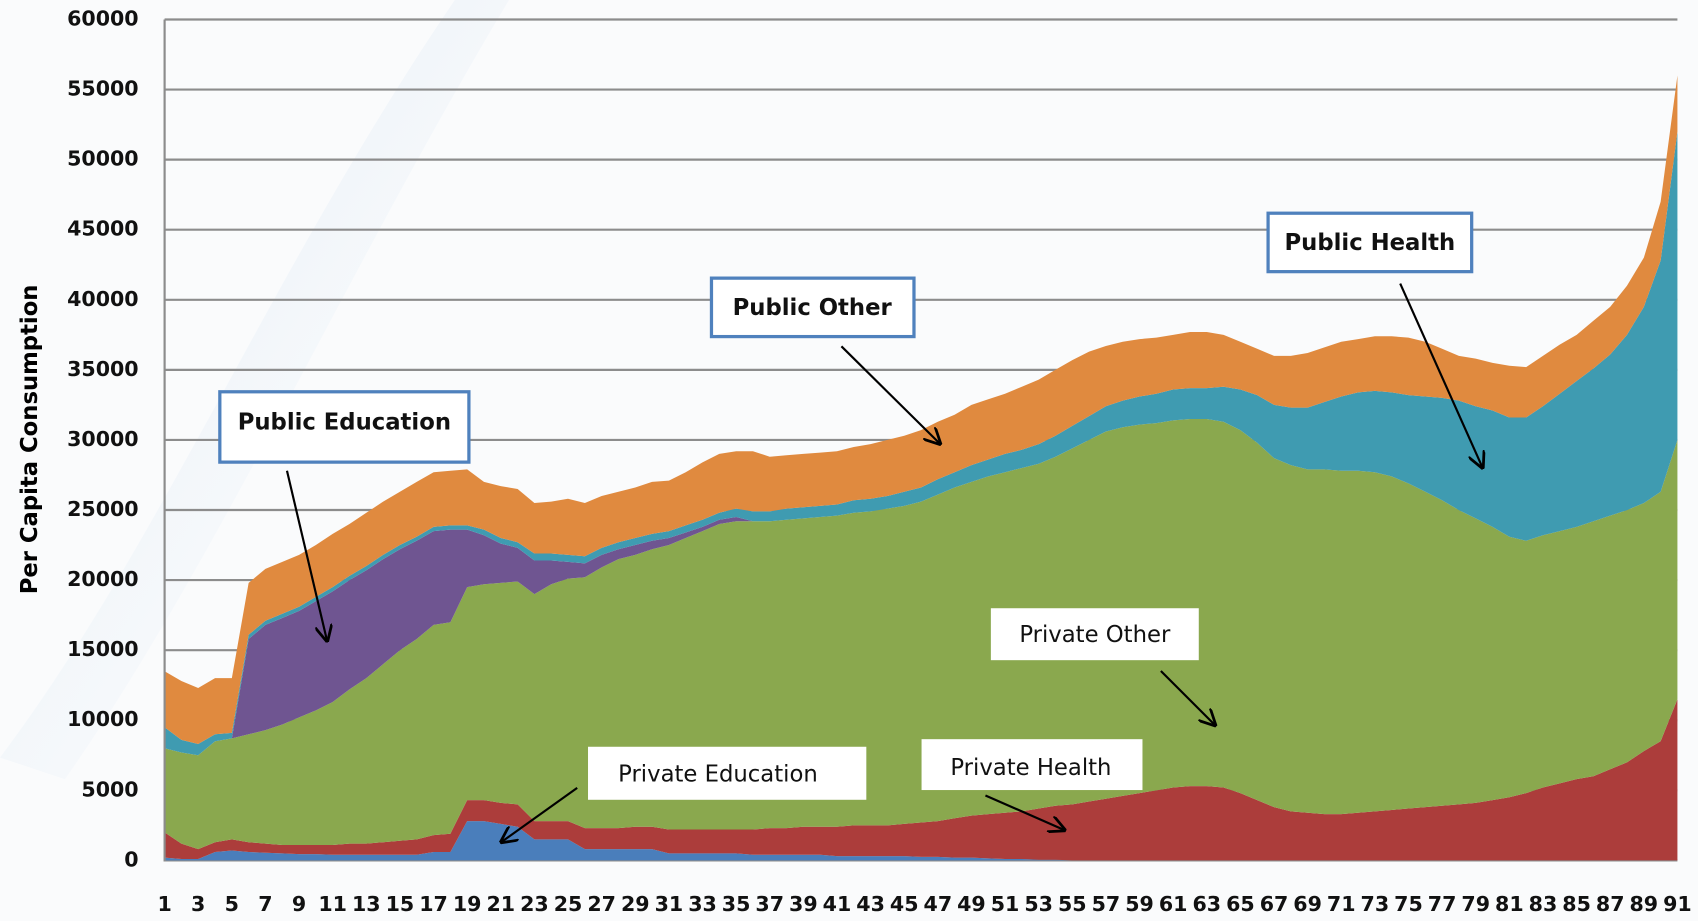 This screenshot has width=1698, height=921. Describe the element at coordinates (299, 904) in the screenshot. I see `x-tick-label: 9` at that location.